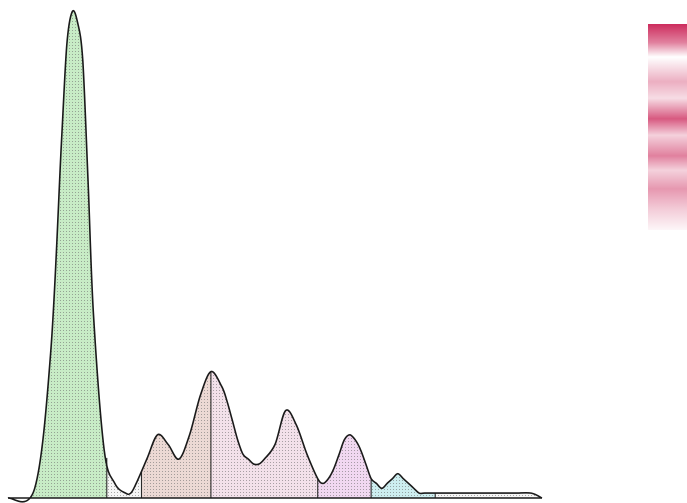  What do you see at coordinates (667, 127) in the screenshot?
I see `electrophoresis-band-strip` at bounding box center [667, 127].